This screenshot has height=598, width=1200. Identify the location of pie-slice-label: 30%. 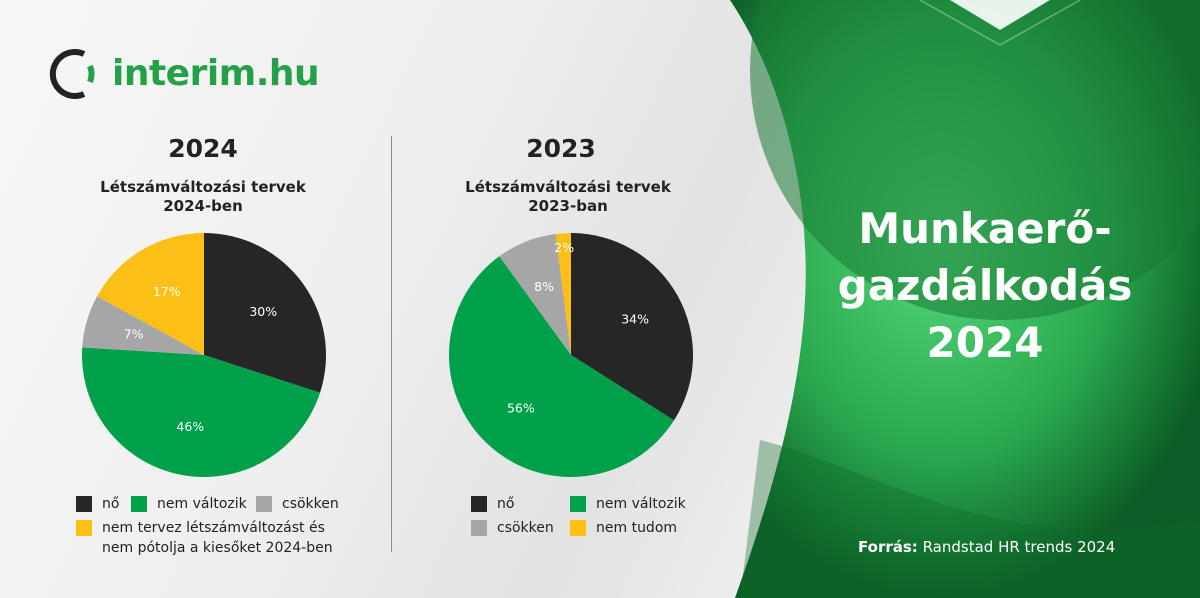
(263, 311).